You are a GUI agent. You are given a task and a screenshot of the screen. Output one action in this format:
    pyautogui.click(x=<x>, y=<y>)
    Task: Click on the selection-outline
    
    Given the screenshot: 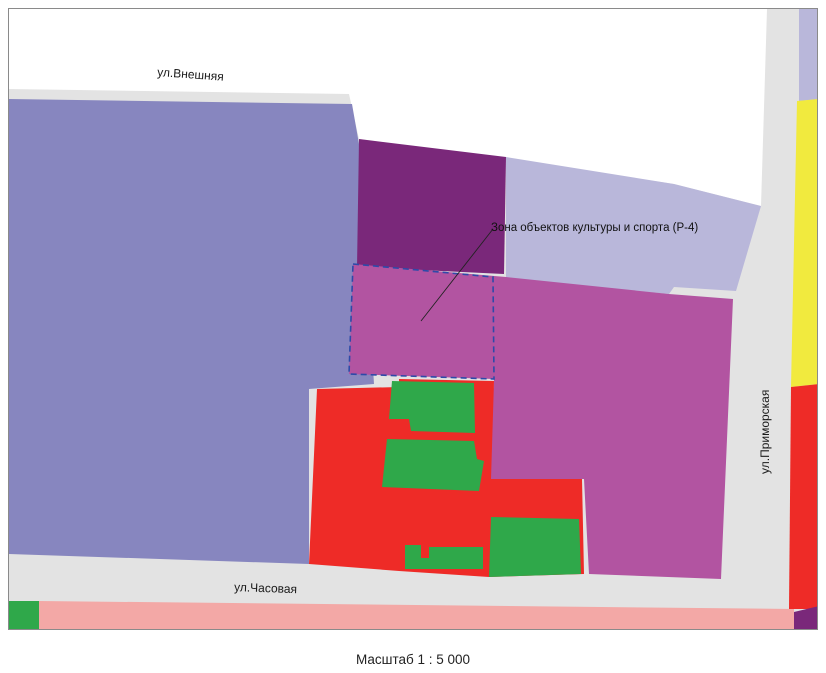 What is the action you would take?
    pyautogui.click(x=421, y=321)
    